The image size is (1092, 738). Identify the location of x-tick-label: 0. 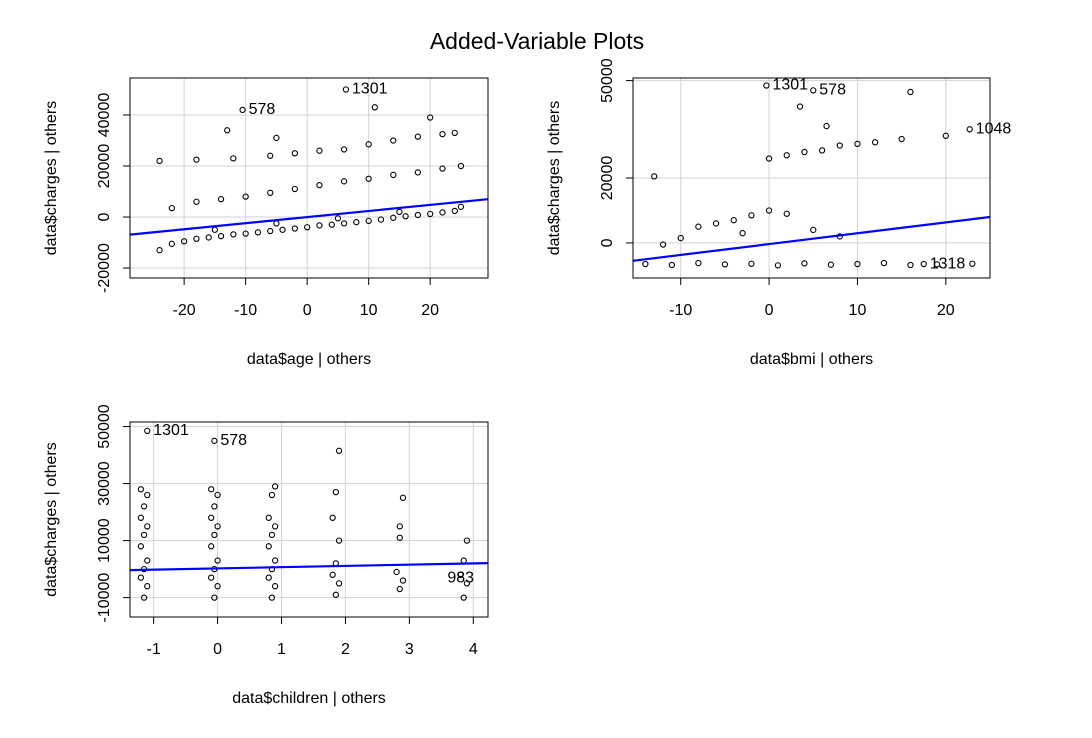
(769, 310).